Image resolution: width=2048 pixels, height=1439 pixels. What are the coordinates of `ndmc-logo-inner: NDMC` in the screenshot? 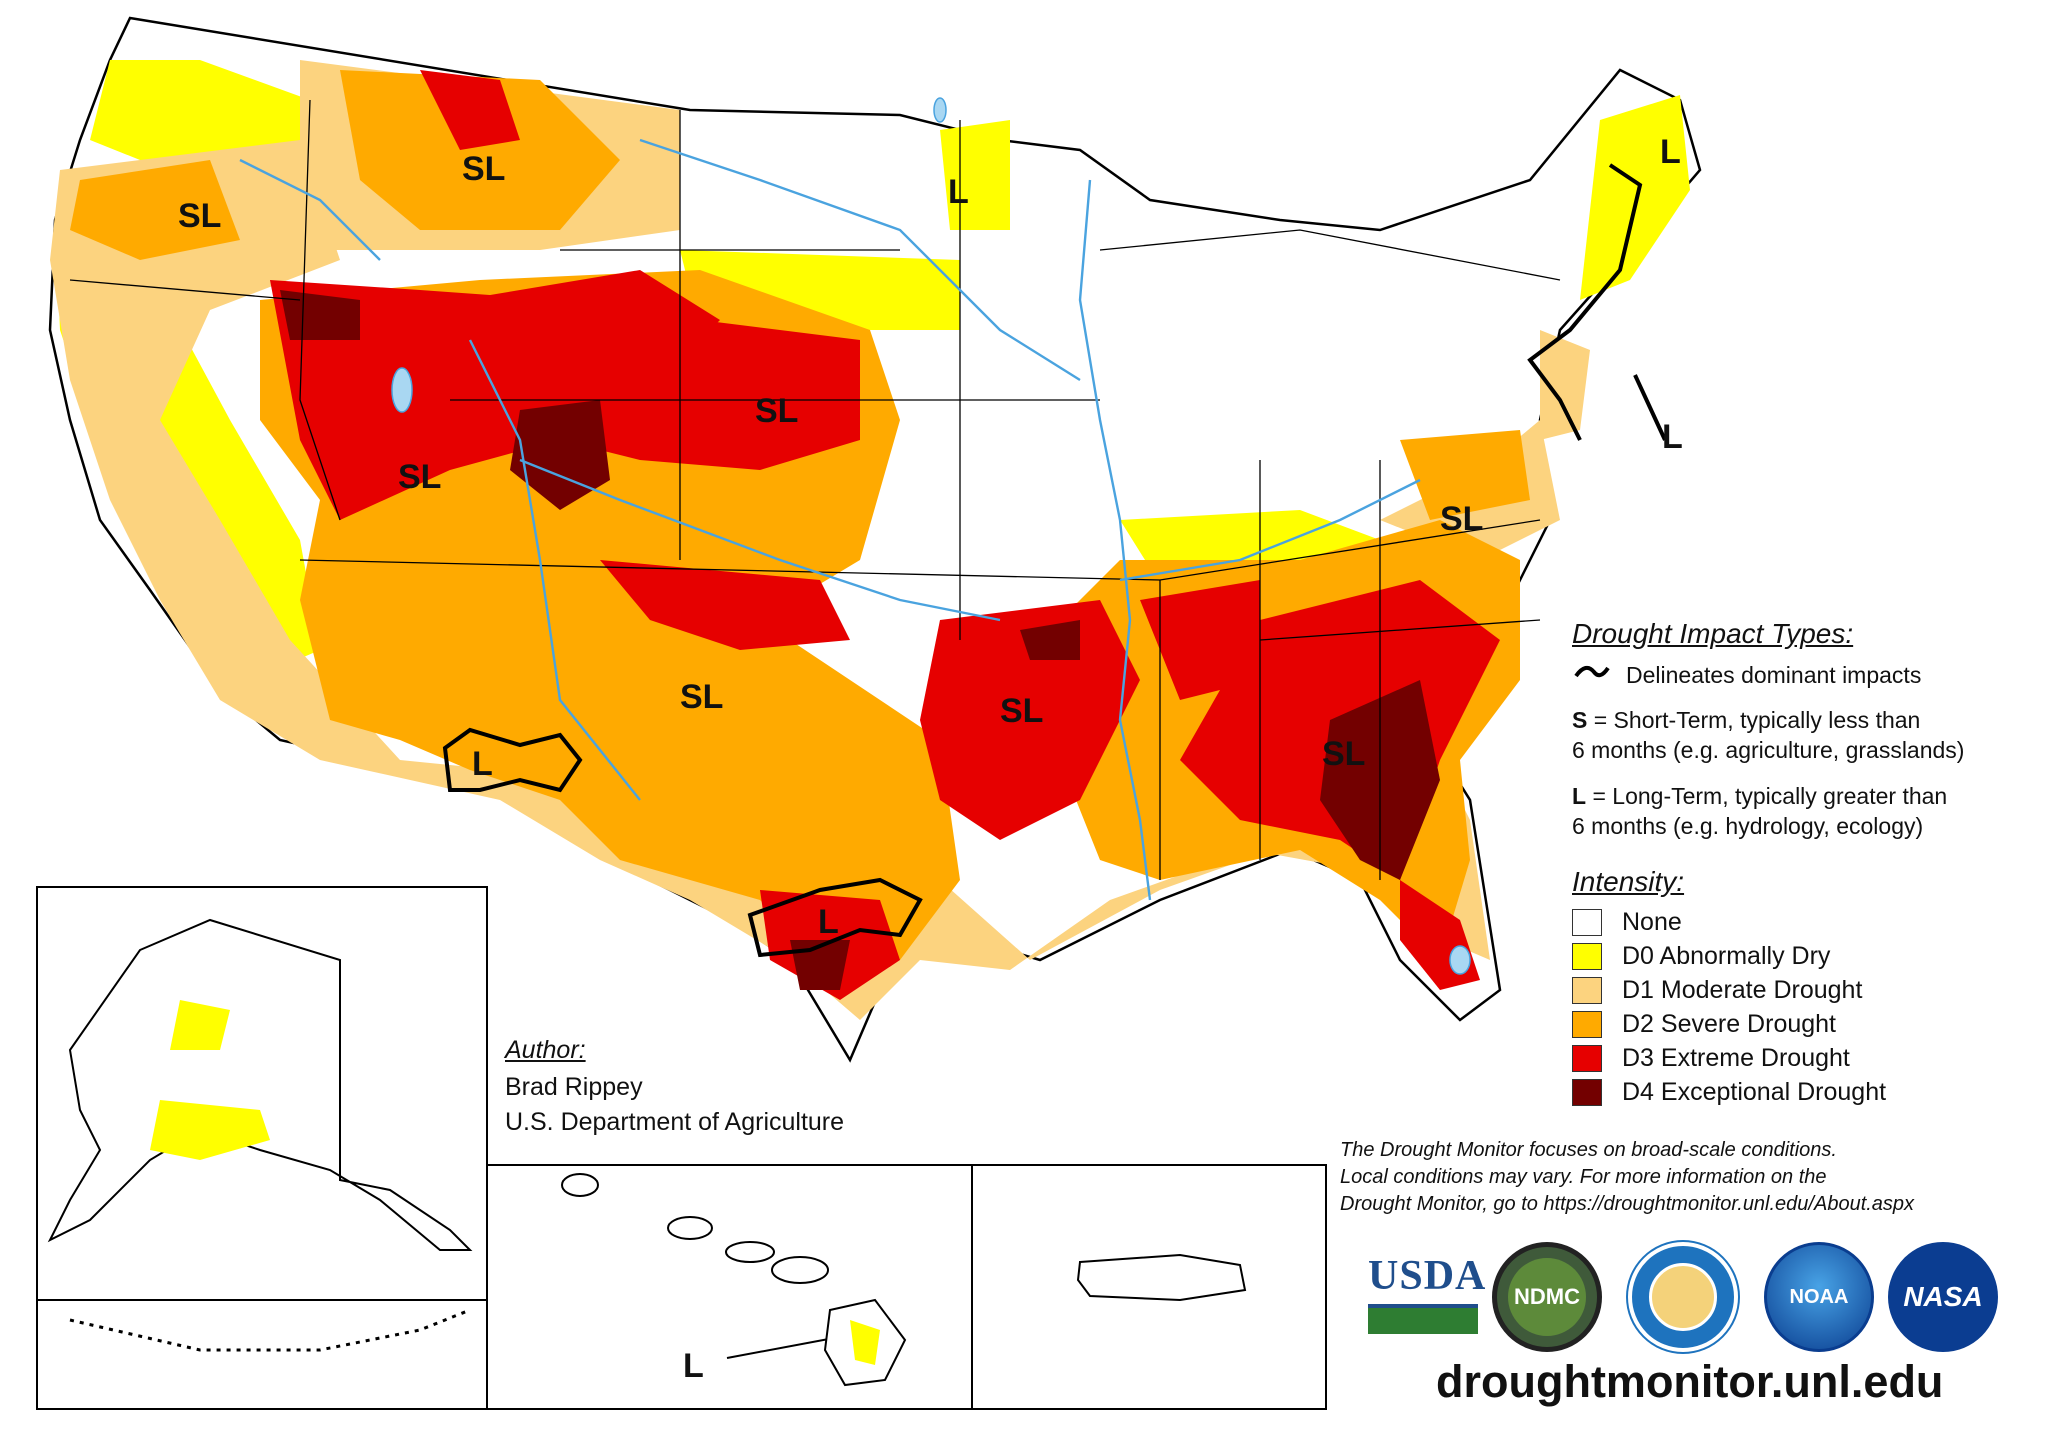 It's located at (1547, 1297).